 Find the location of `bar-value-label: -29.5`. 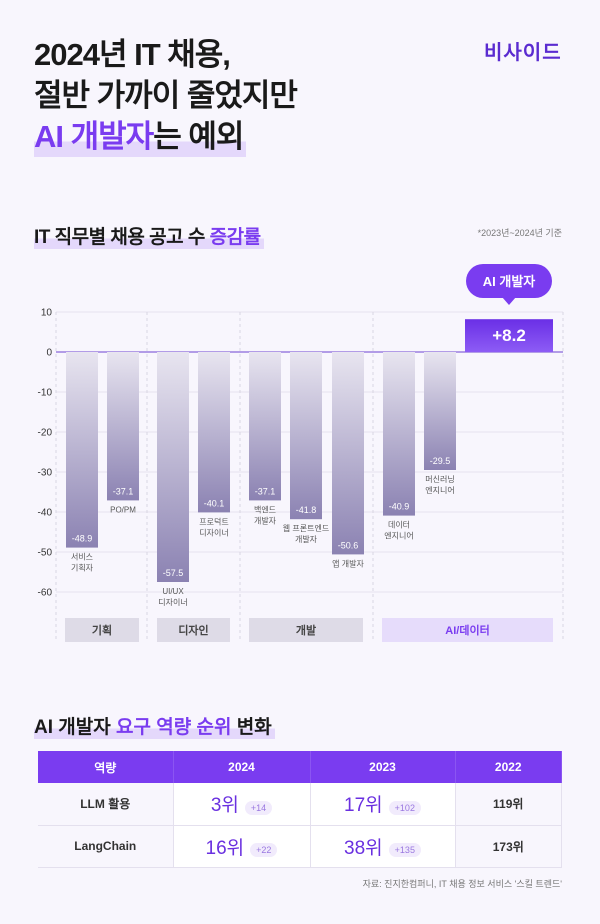

bar-value-label: -29.5 is located at coordinates (440, 461).